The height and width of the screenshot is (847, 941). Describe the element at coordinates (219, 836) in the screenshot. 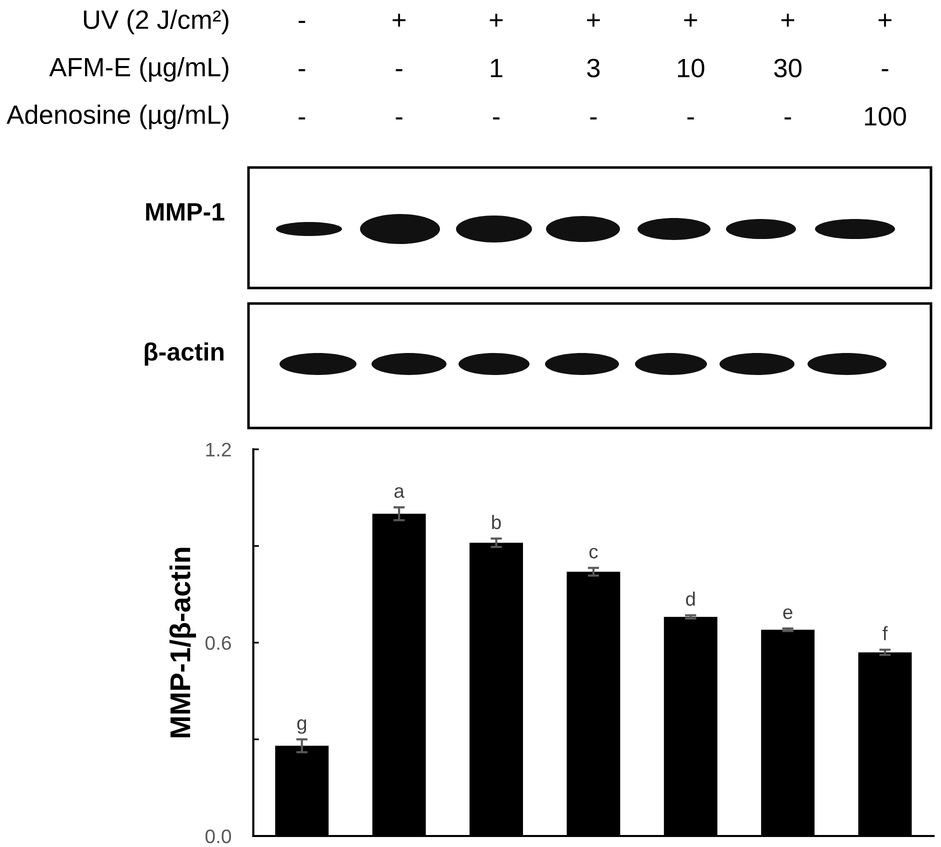

I see `y-tick-label: 0.0` at that location.